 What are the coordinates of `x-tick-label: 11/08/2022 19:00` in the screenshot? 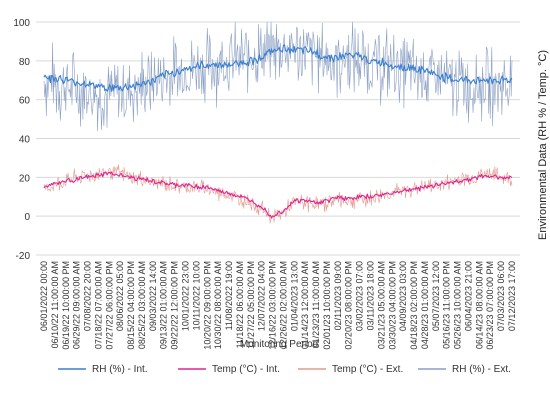 It's located at (229, 295).